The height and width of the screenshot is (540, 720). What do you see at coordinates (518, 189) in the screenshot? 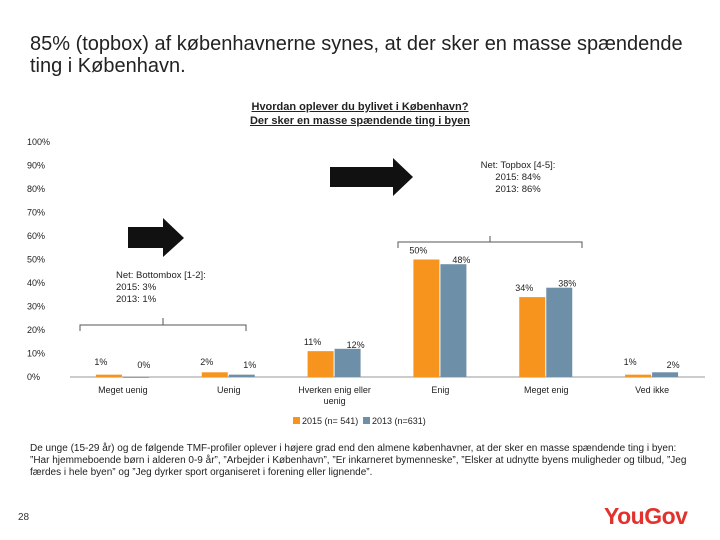
I see `topbox-note: 2013: 86%` at bounding box center [518, 189].